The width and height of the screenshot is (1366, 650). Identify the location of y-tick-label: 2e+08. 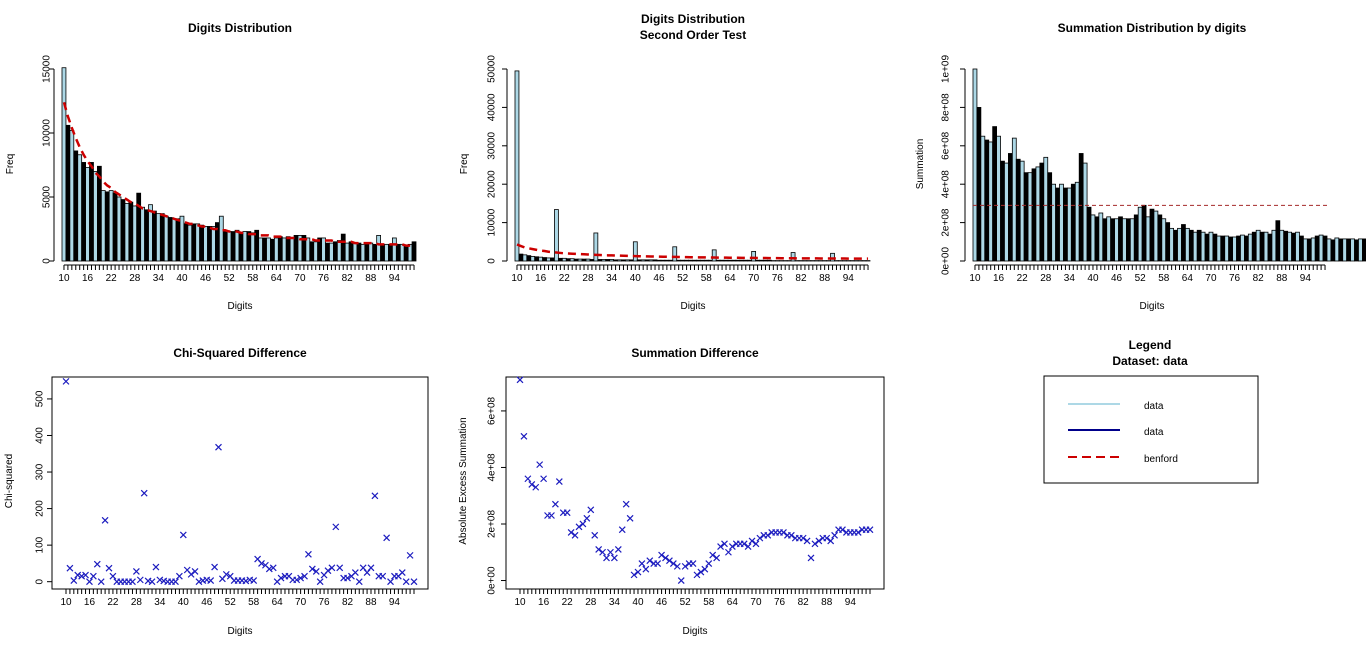
(492, 524).